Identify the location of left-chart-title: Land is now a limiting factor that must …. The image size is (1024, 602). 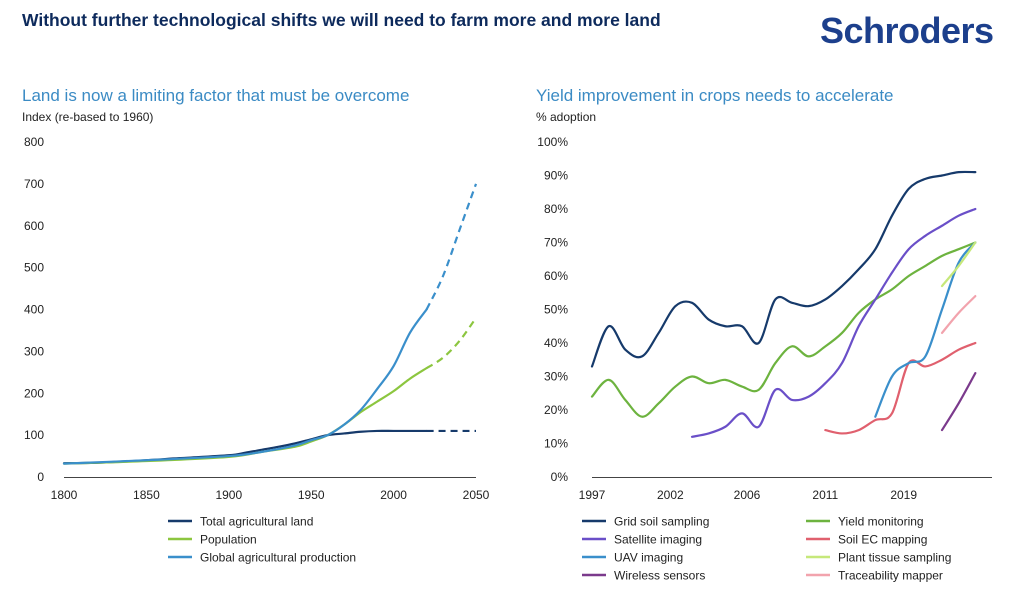
(216, 95).